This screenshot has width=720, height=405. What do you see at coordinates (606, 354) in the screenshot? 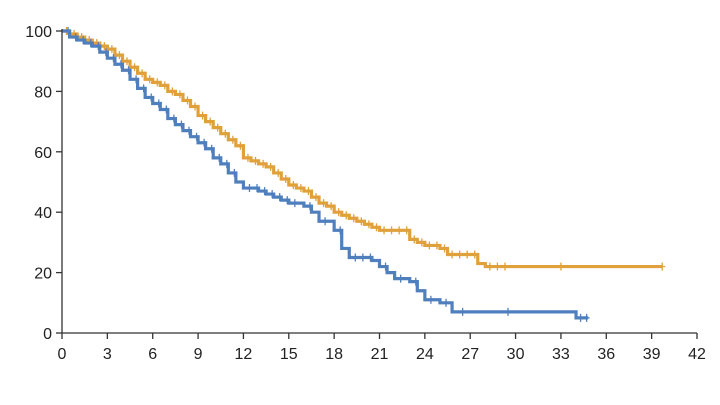
I see `x-tick-label: 36` at bounding box center [606, 354].